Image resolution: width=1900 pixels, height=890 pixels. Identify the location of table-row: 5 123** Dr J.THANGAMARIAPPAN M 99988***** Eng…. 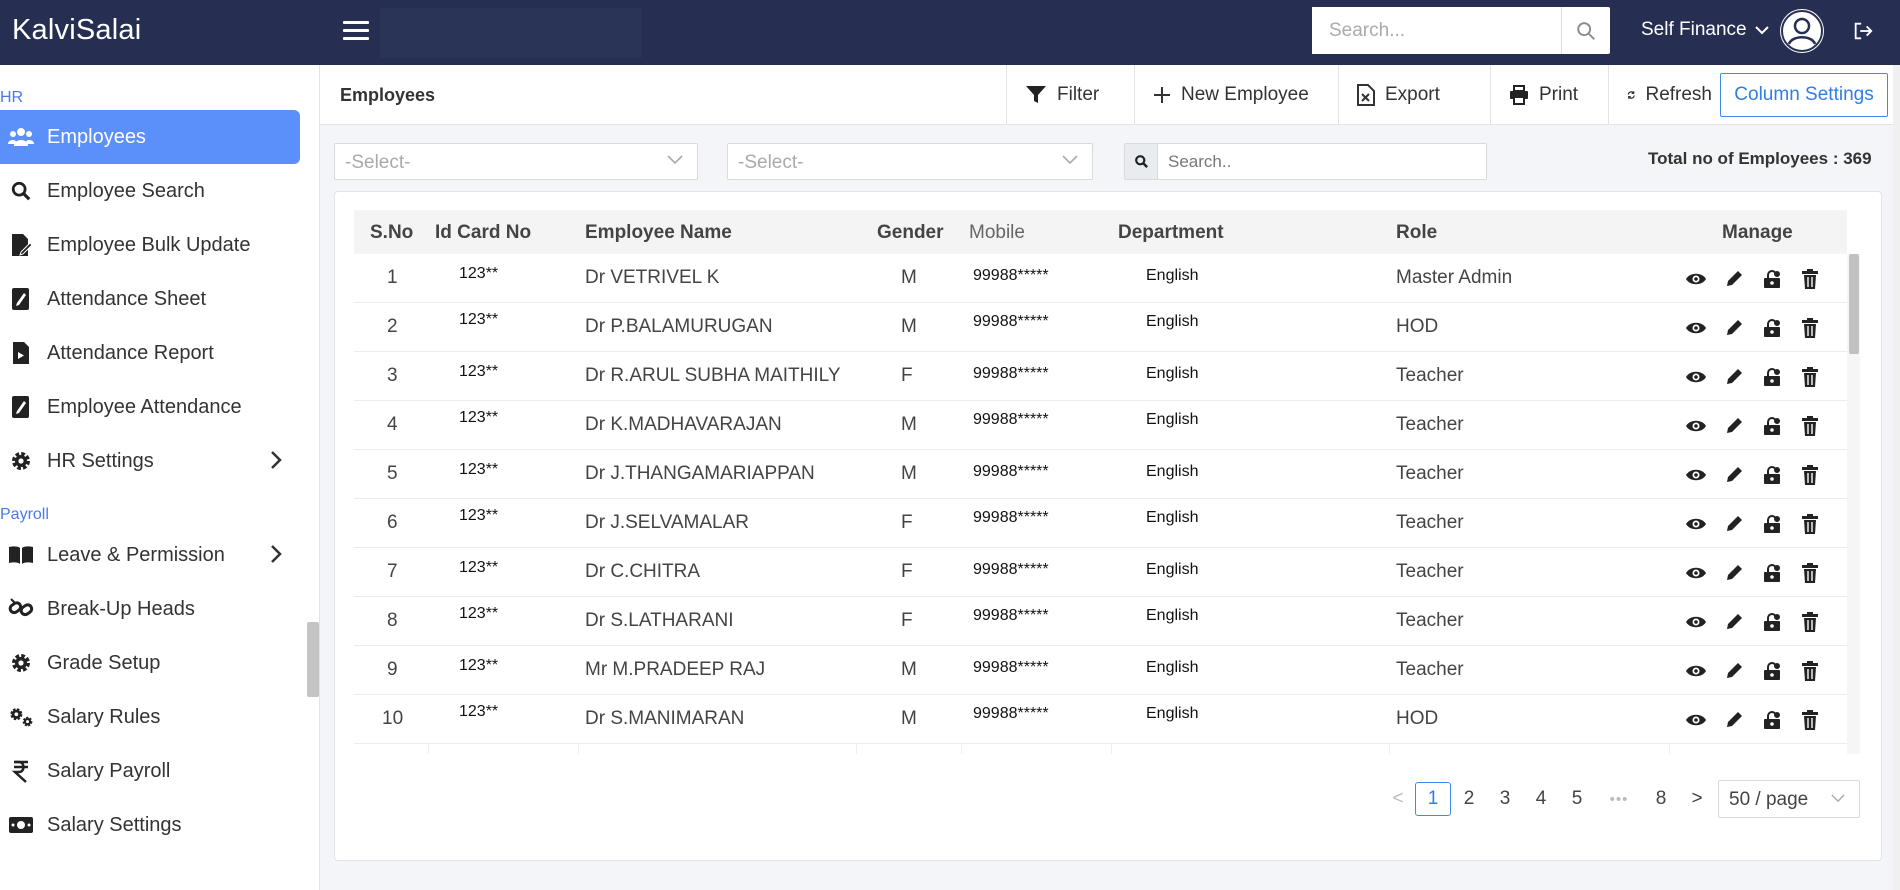
(1100, 474).